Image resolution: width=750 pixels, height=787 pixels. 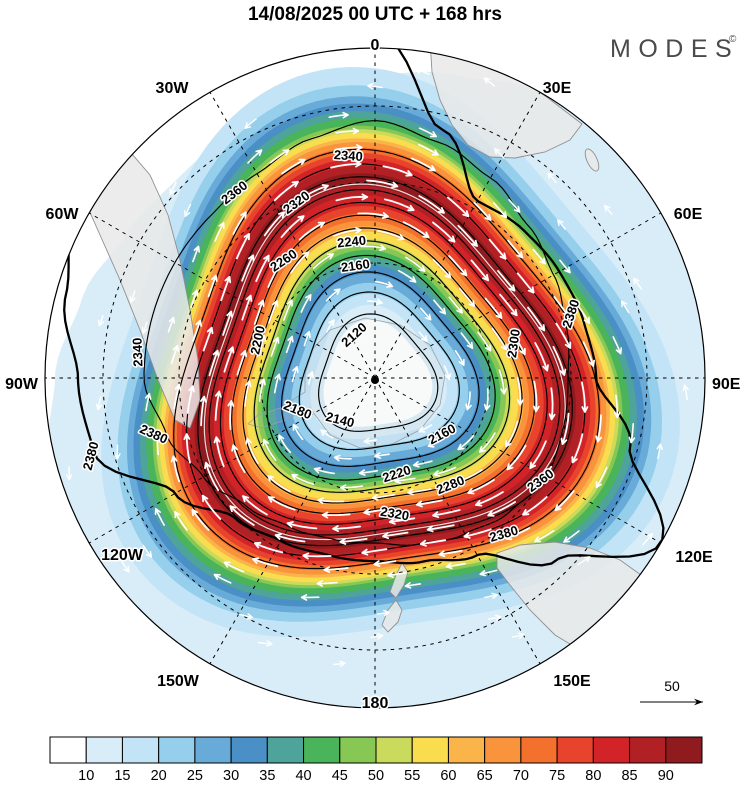 I want to click on longitude-label: 30W, so click(x=173, y=88).